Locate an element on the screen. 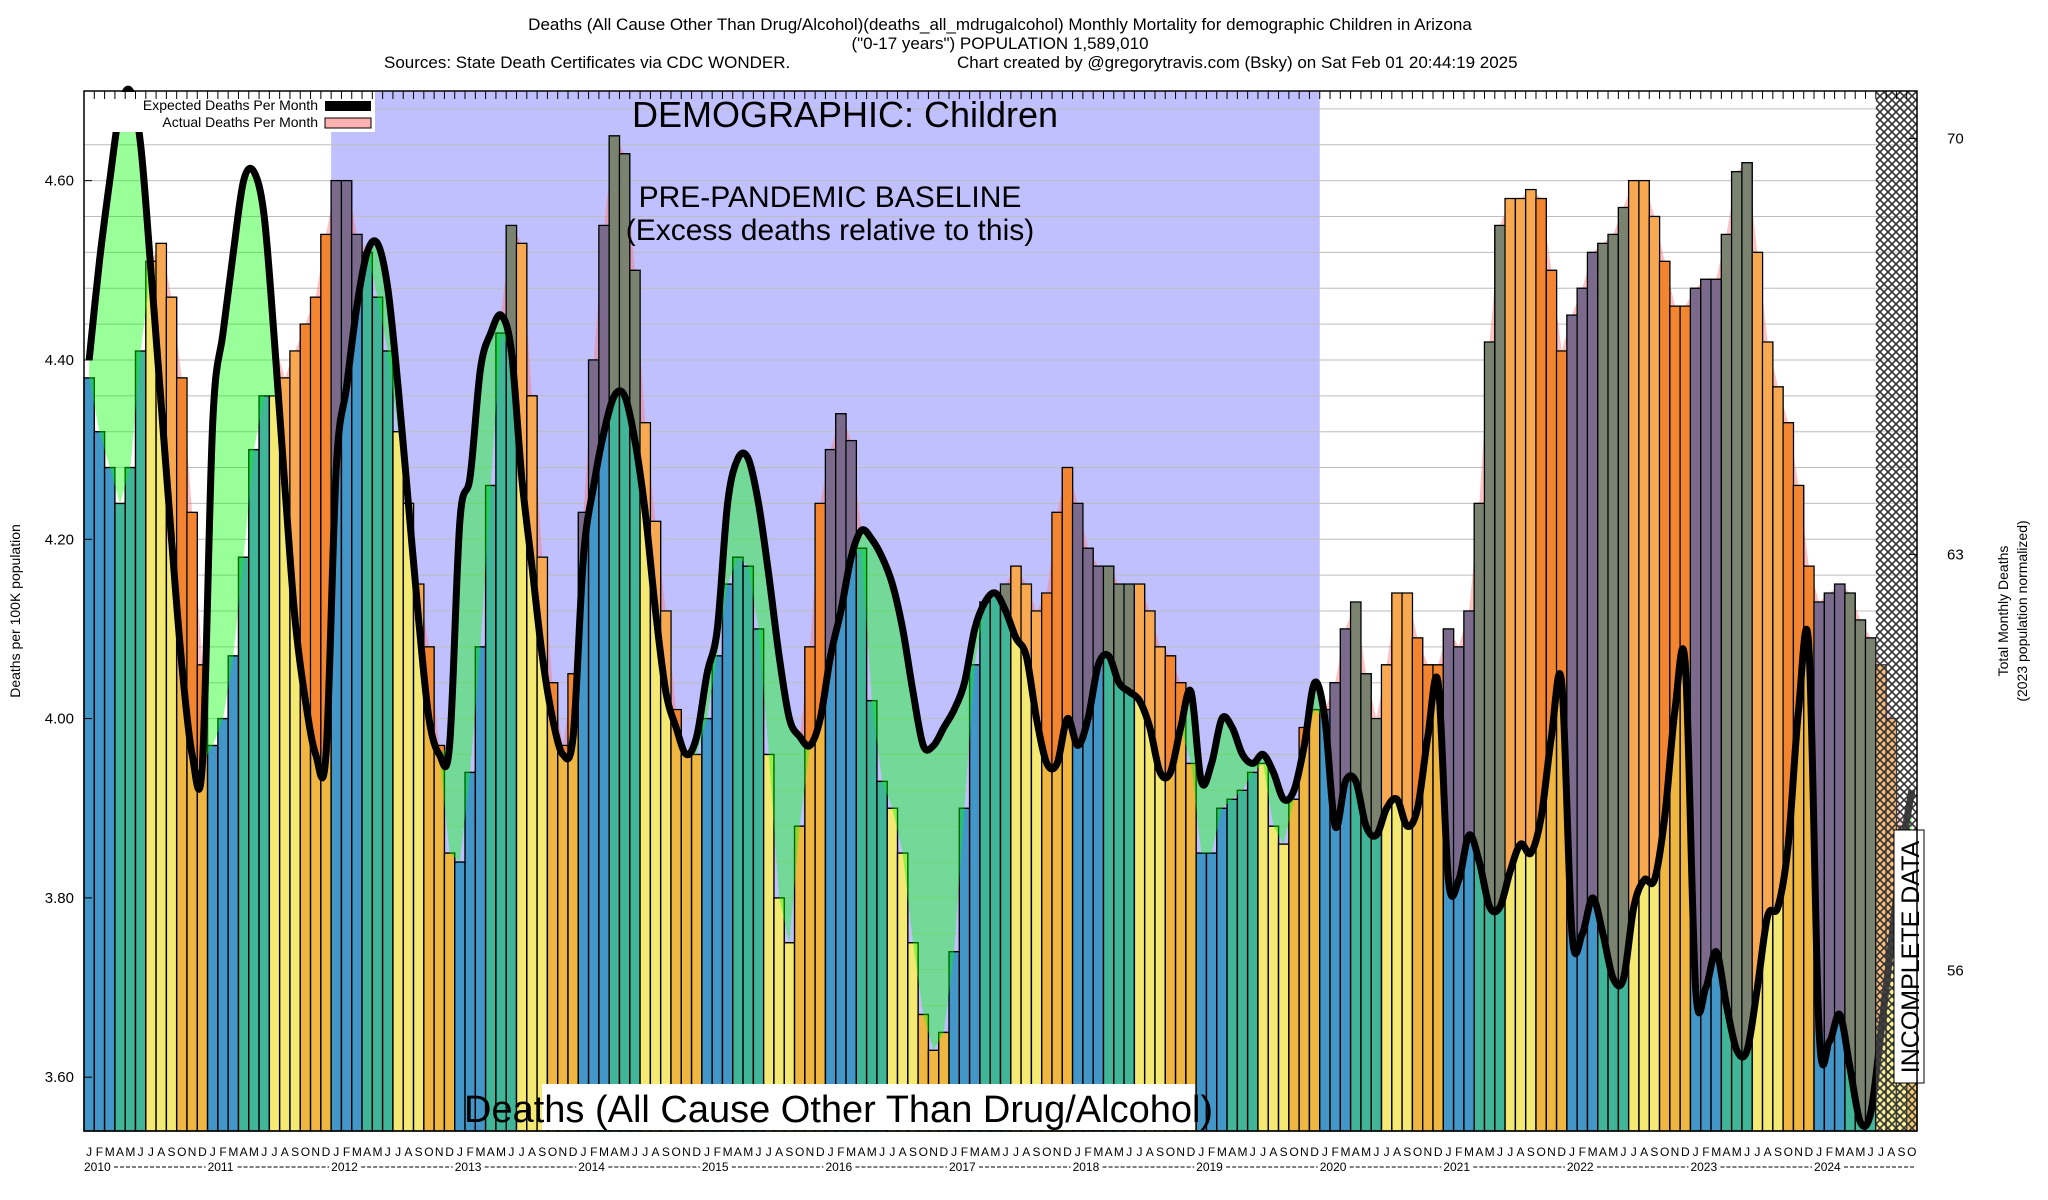  legend-label-actual: Actual Deaths Per Month is located at coordinates (240, 122).